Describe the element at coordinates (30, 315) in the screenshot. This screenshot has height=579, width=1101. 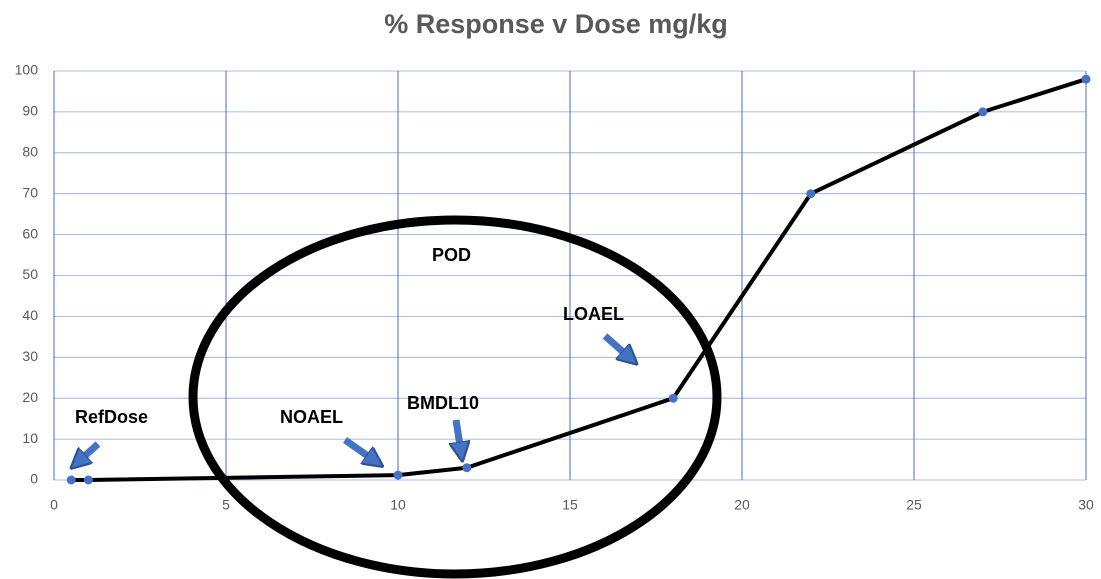
I see `y-tick-label: 40` at that location.